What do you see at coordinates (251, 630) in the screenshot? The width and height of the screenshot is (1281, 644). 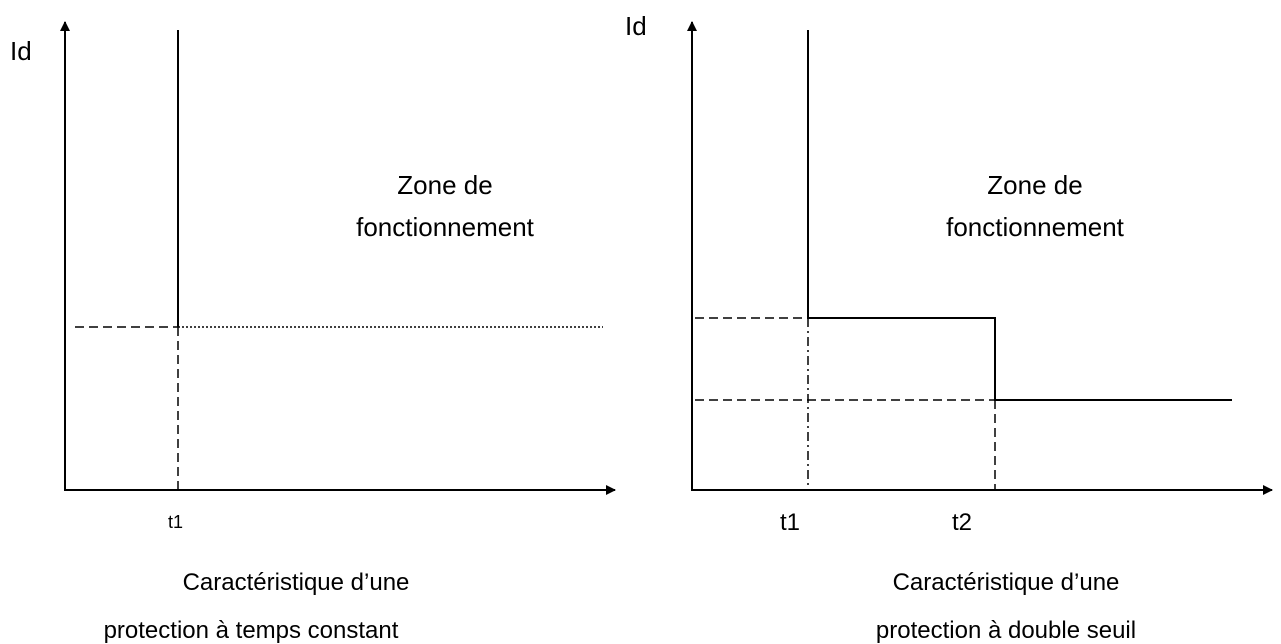 I see `caption: protection à temps constant` at bounding box center [251, 630].